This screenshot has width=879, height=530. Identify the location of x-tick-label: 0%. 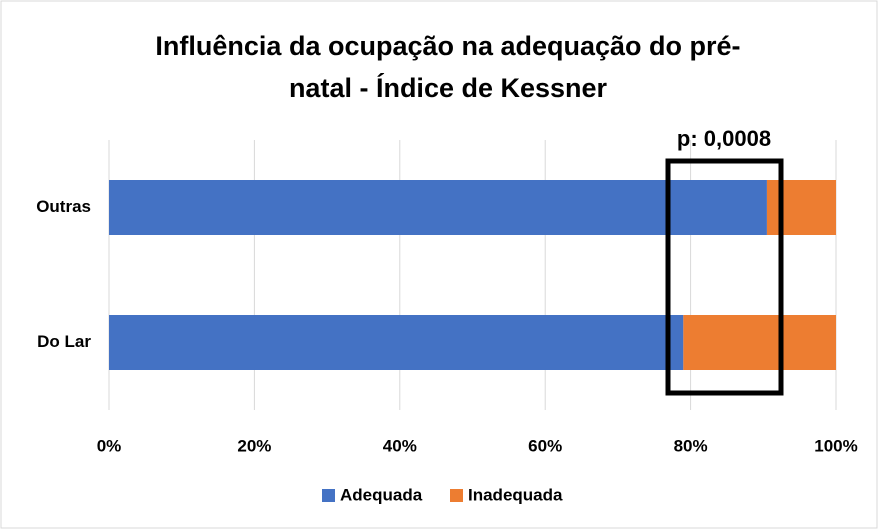
(109, 445).